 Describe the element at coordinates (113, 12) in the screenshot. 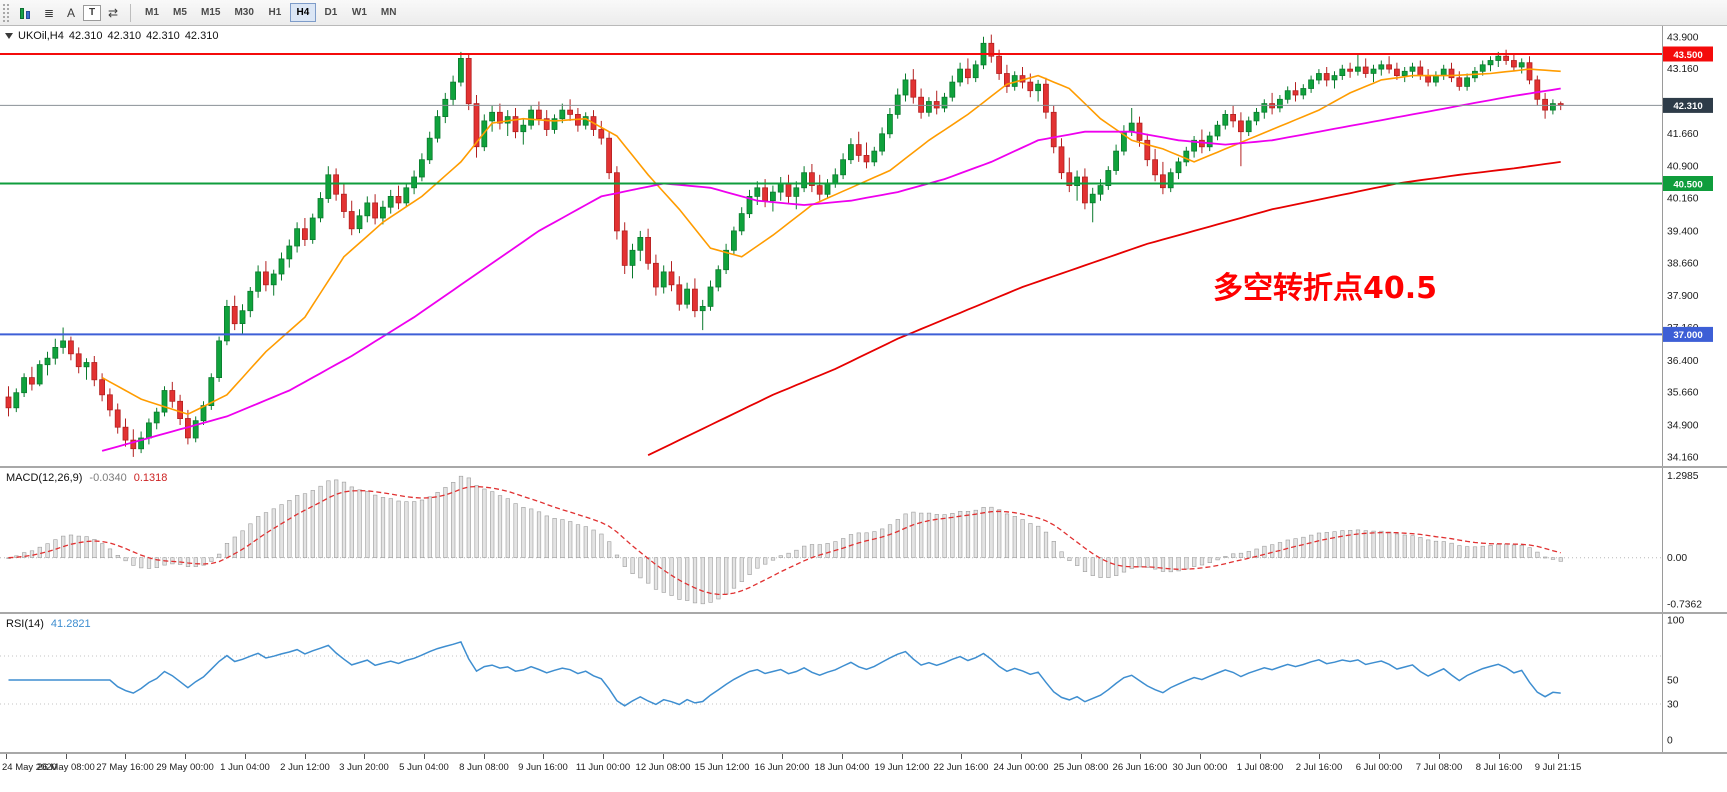

I see `sync-icon: ⇄` at that location.